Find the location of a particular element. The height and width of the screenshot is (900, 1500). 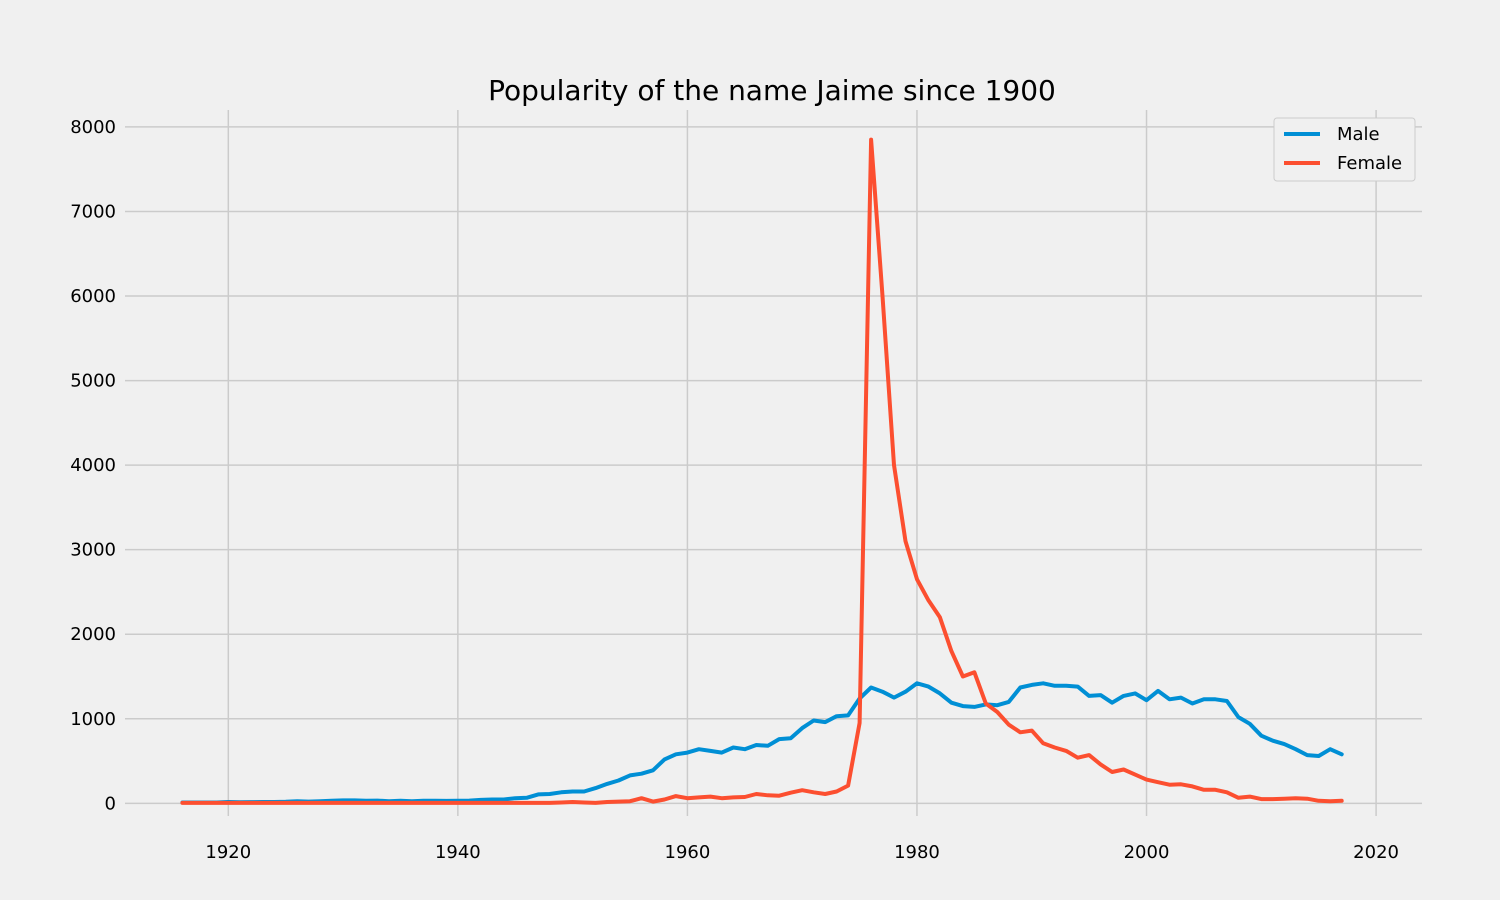

y-tick-label-5000: 5000 is located at coordinates (93, 381).